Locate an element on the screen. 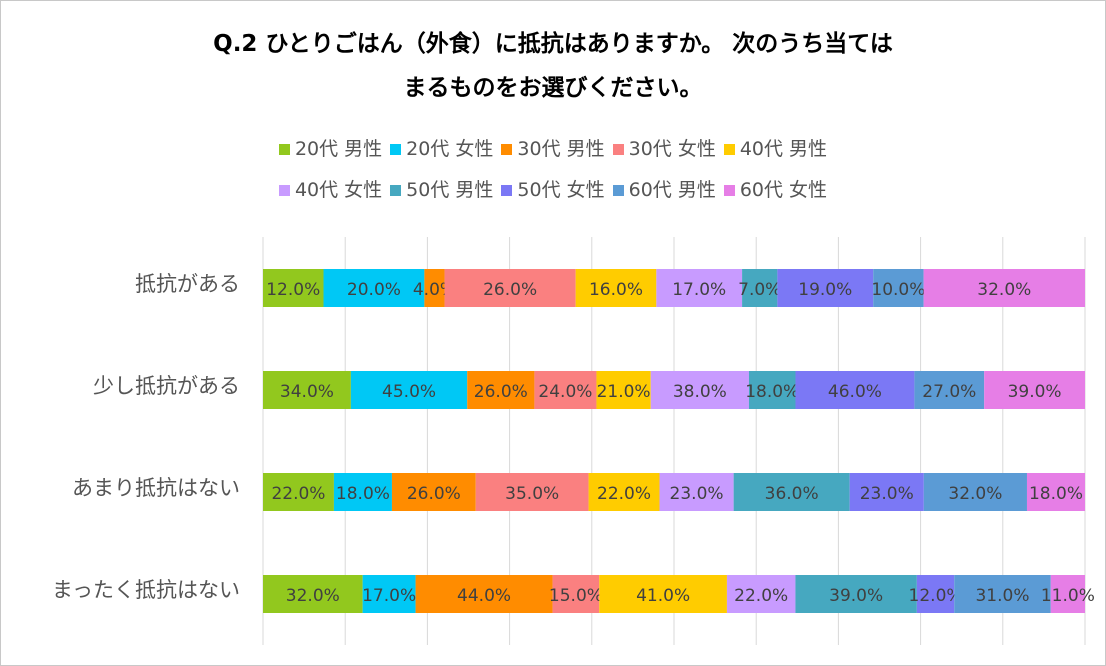 This screenshot has width=1106, height=666. data-label: 21.0% is located at coordinates (624, 392).